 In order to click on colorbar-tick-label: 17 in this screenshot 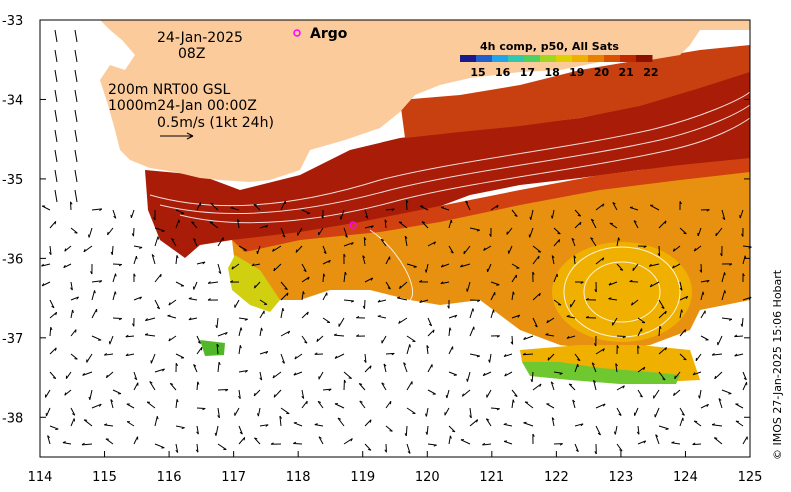, I will do `click(527, 72)`.